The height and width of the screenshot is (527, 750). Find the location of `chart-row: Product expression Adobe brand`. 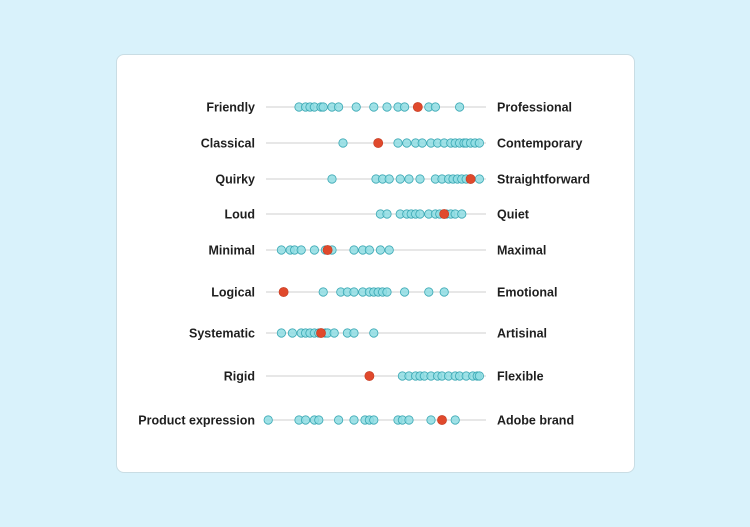

chart-row: Product expression Adobe brand is located at coordinates (356, 421).